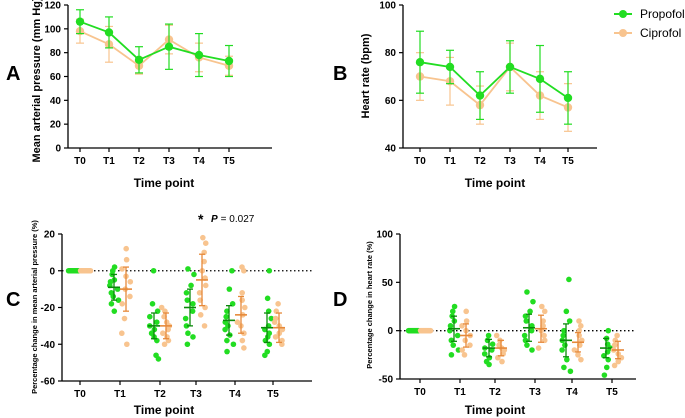 Image resolution: width=685 pixels, height=418 pixels. Describe the element at coordinates (48, 345) in the screenshot. I see `y-tick-label: -40` at that location.